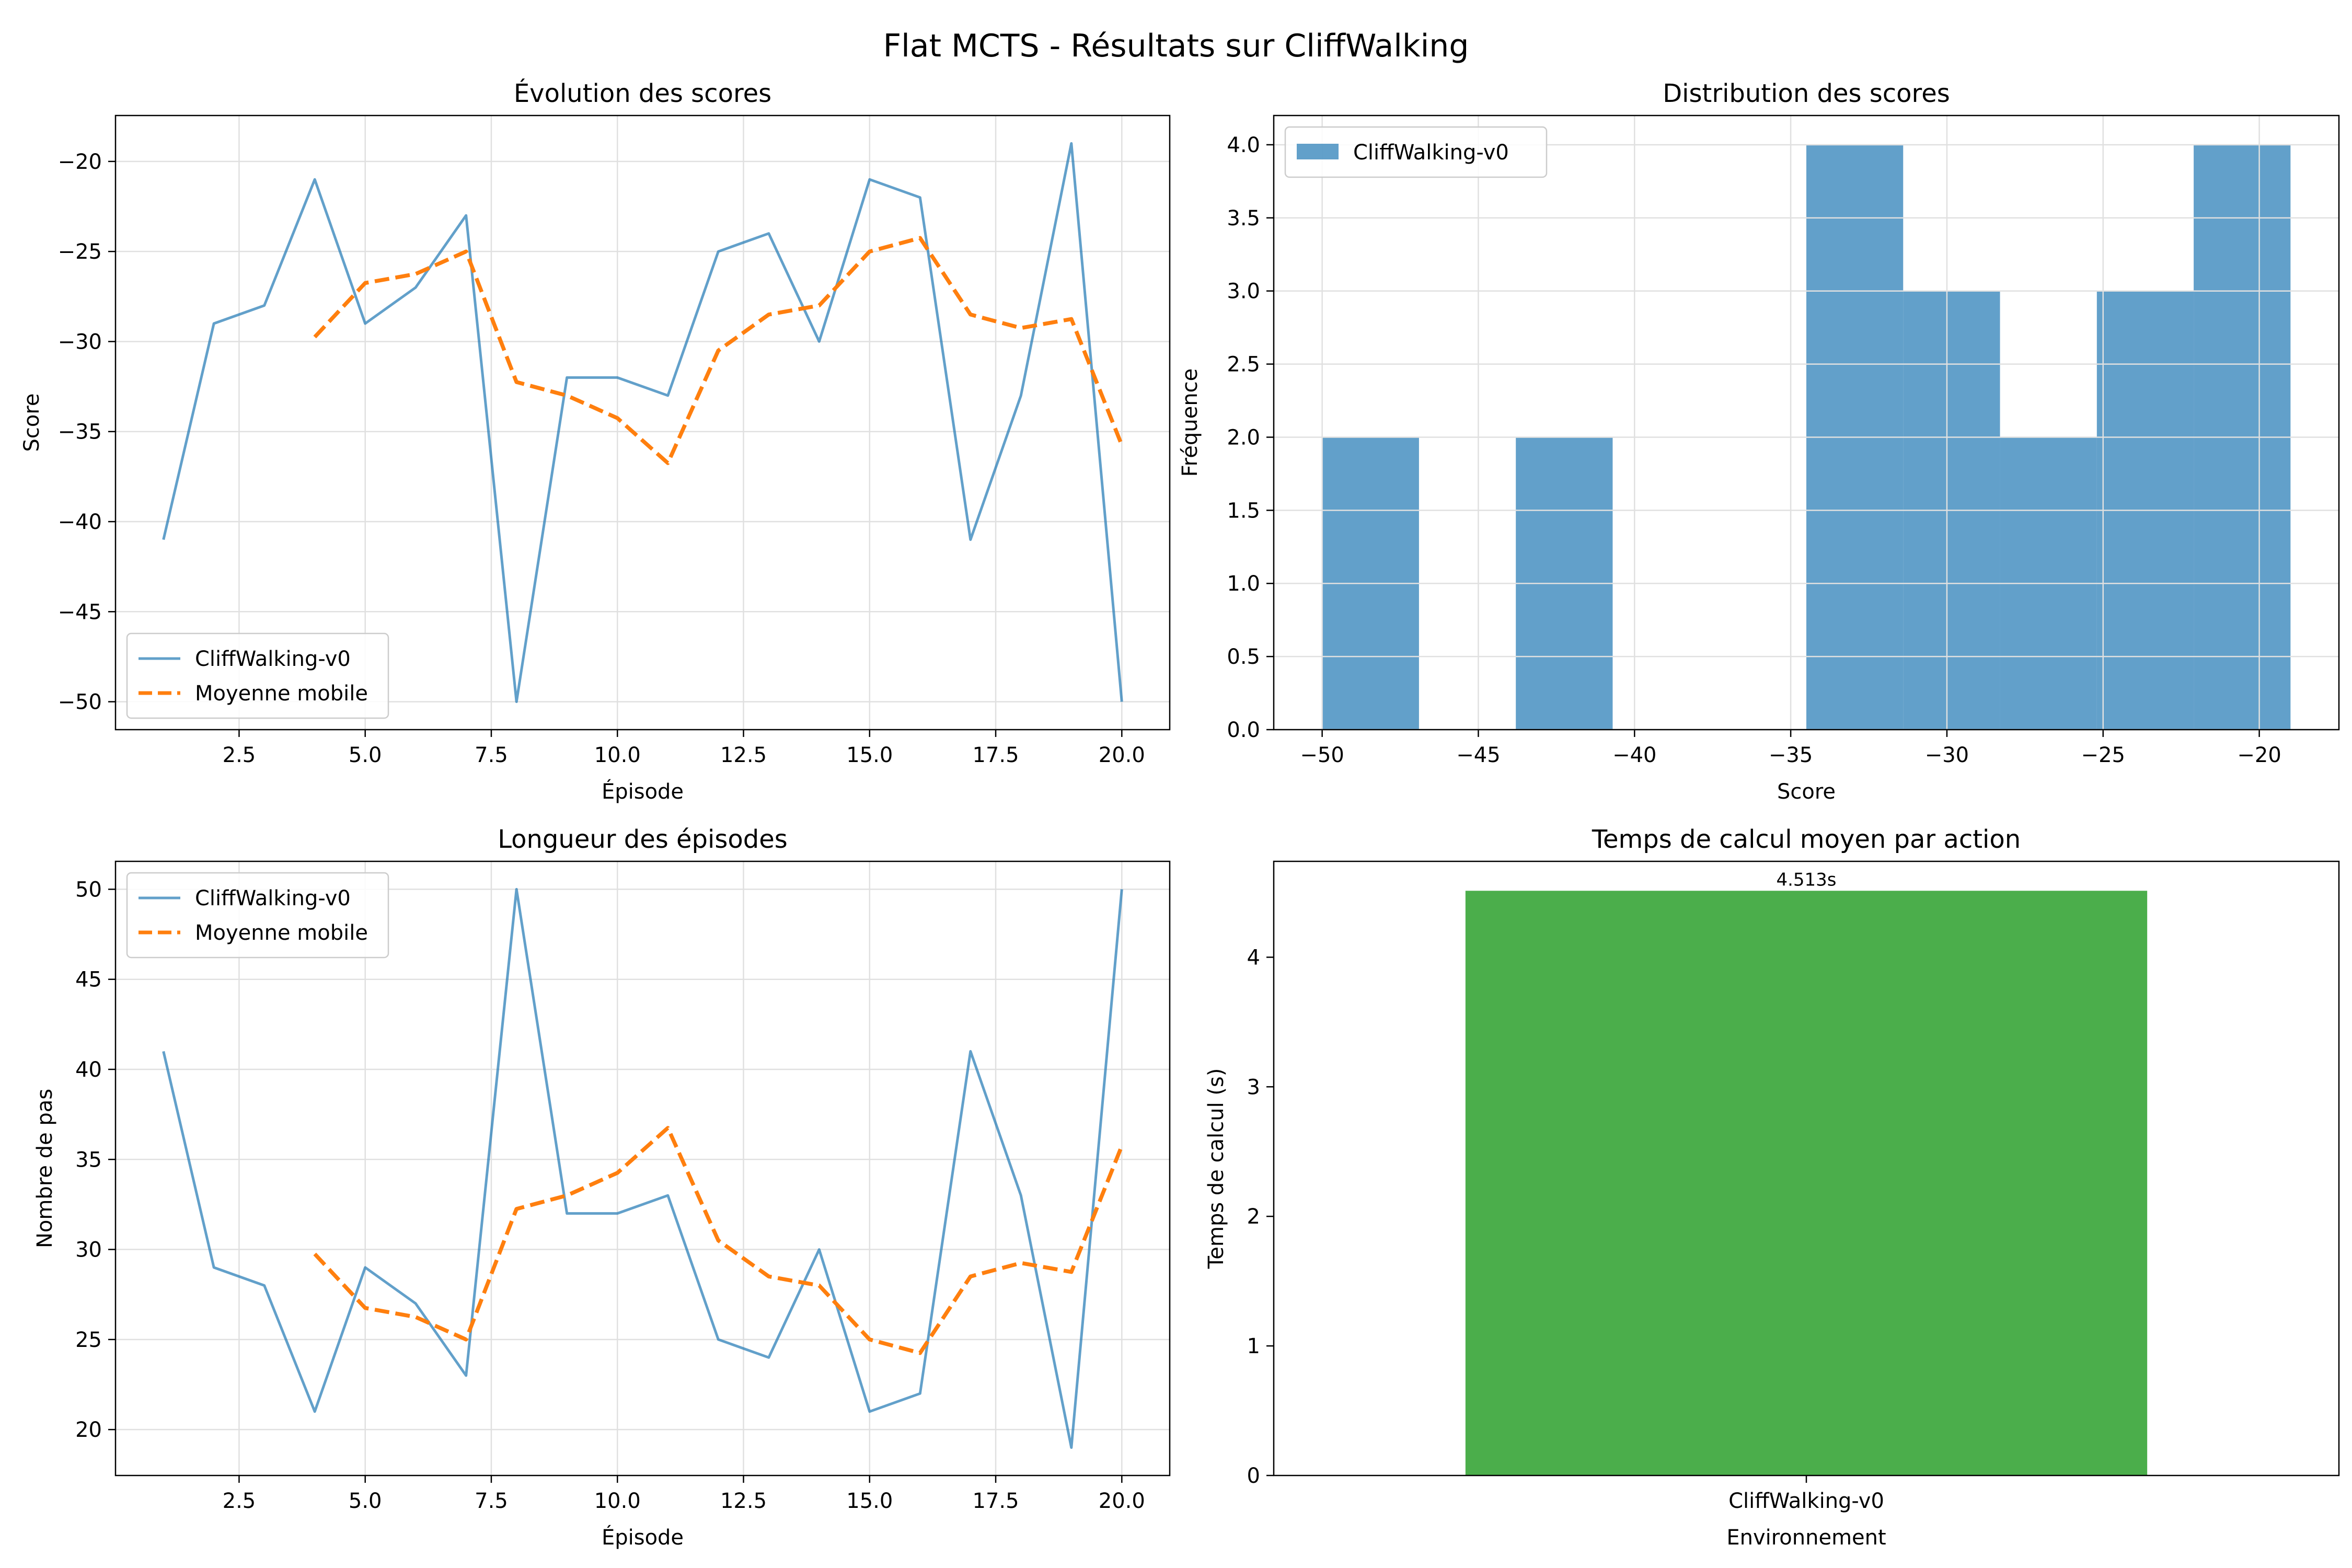 The width and height of the screenshot is (2352, 1568). I want to click on y-tick-label: 1.0, so click(1243, 584).